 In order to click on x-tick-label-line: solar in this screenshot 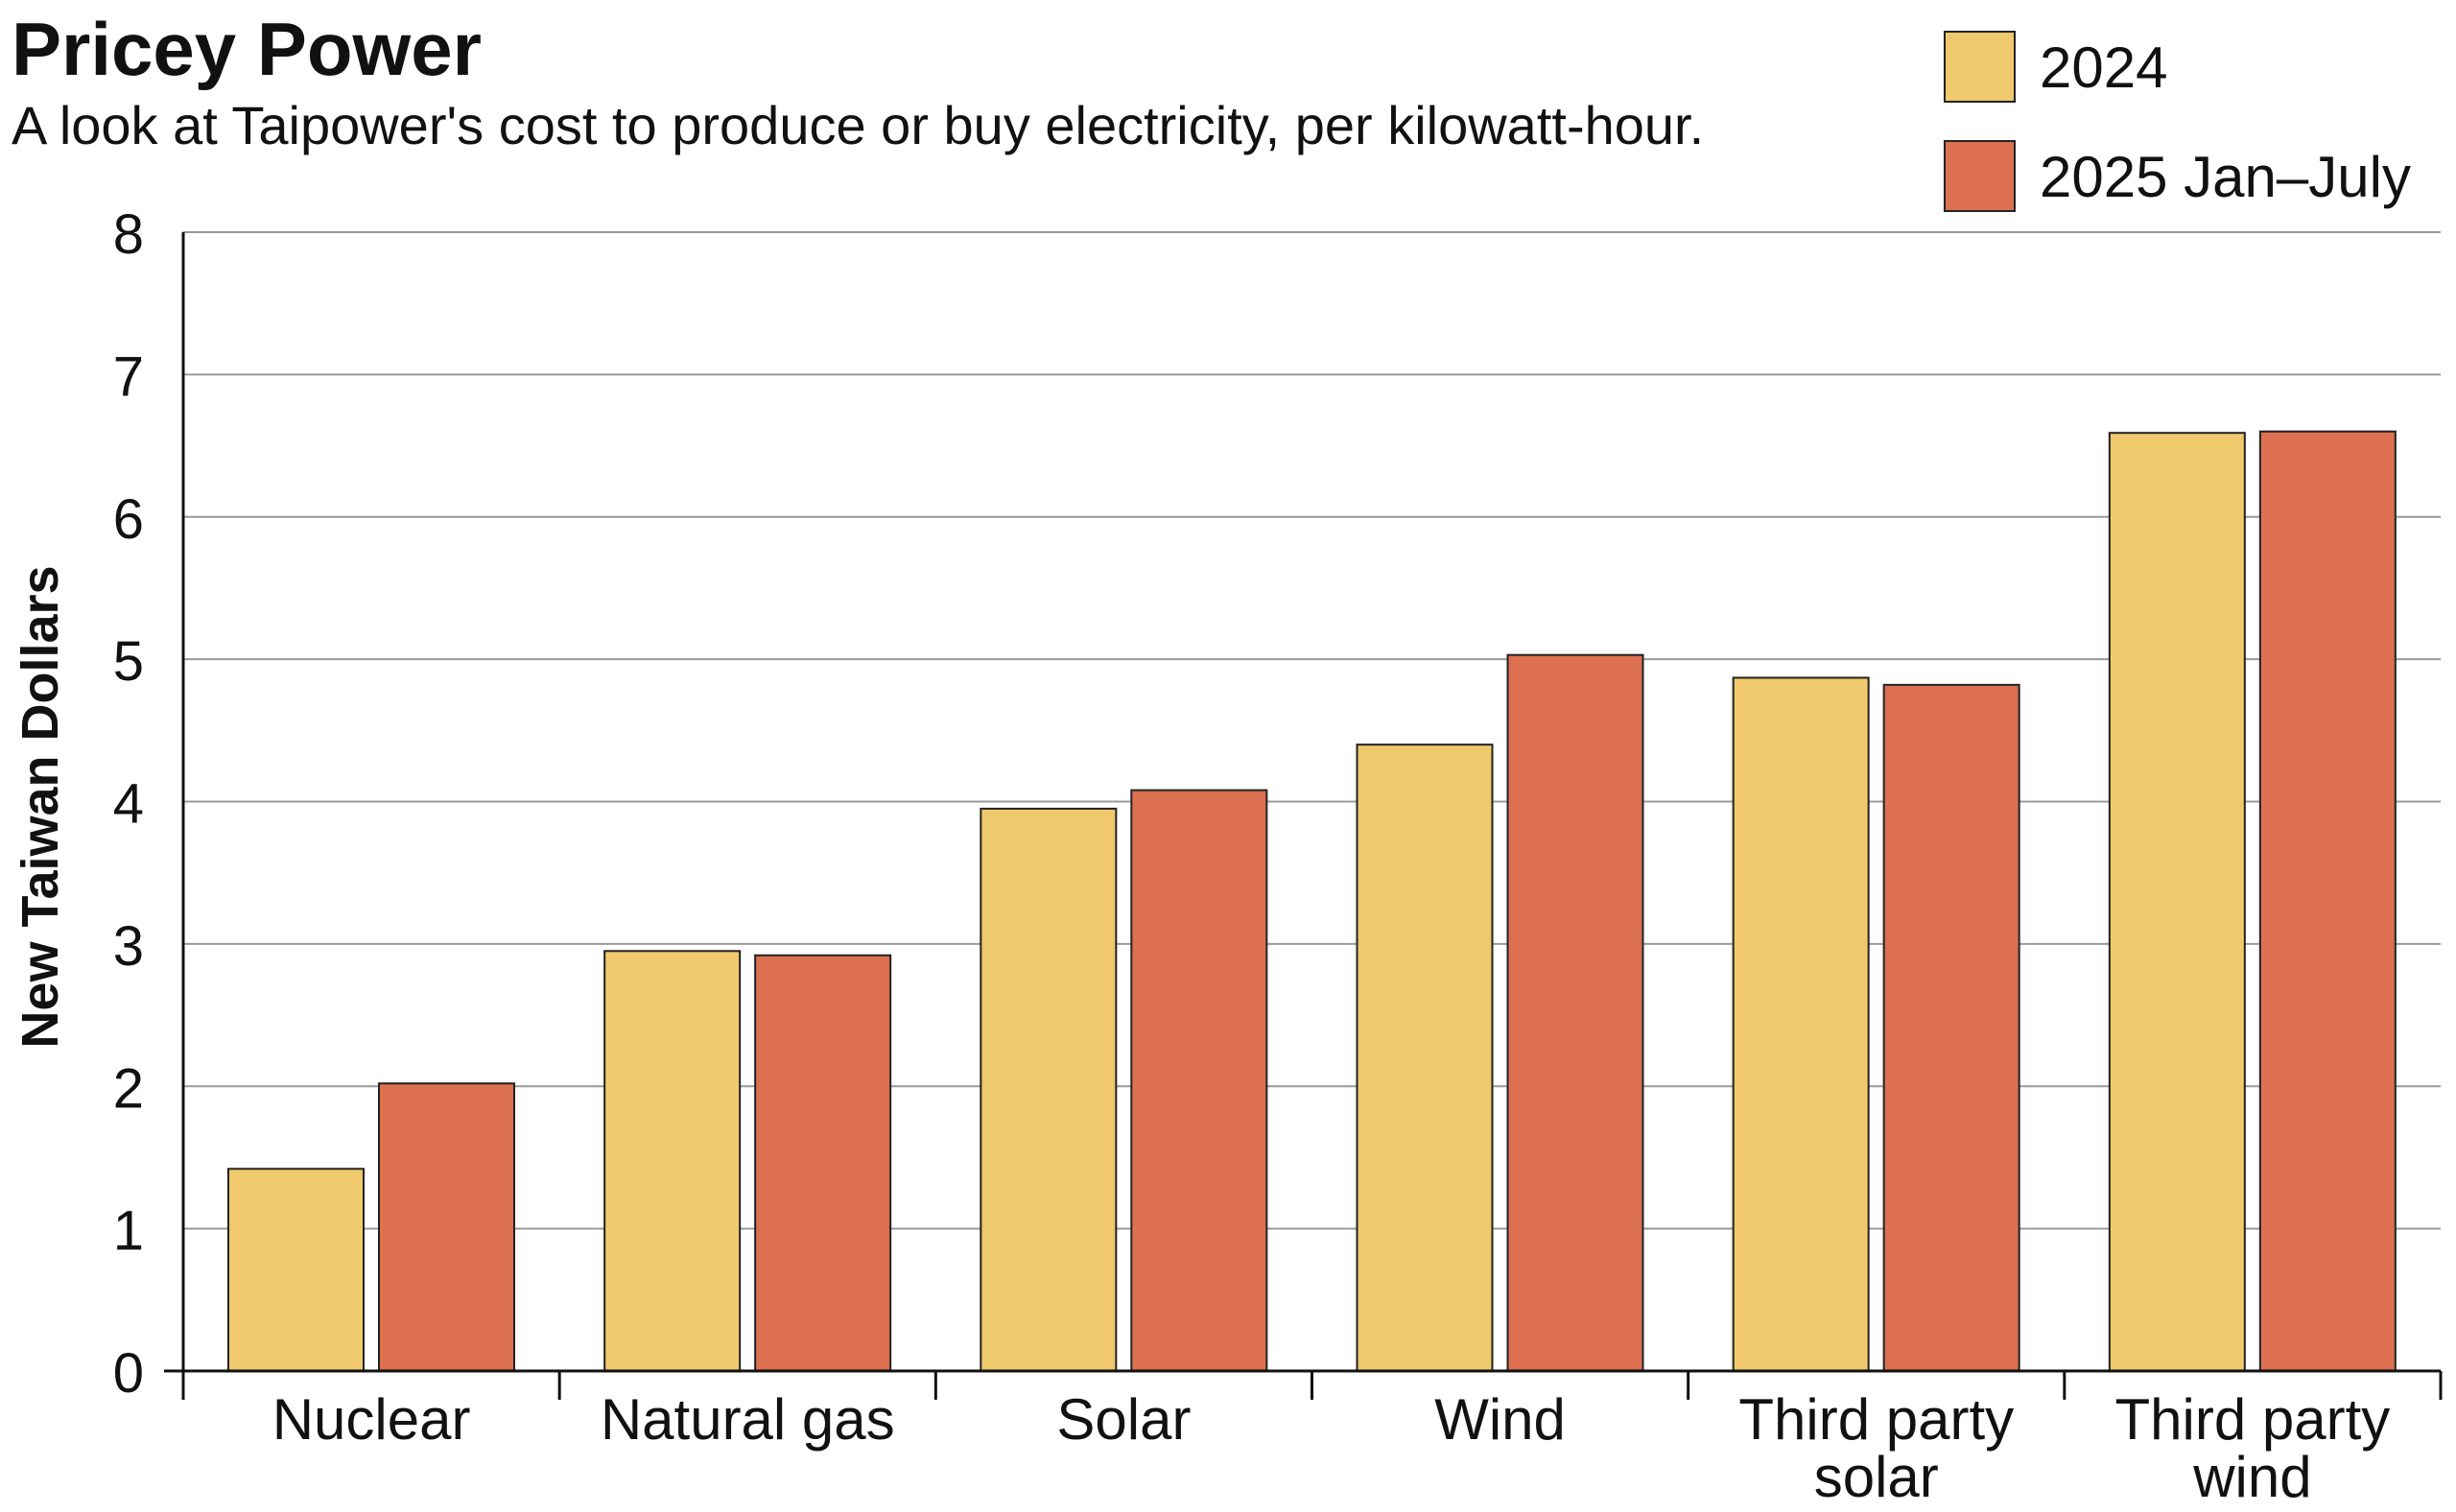, I will do `click(1876, 1476)`.